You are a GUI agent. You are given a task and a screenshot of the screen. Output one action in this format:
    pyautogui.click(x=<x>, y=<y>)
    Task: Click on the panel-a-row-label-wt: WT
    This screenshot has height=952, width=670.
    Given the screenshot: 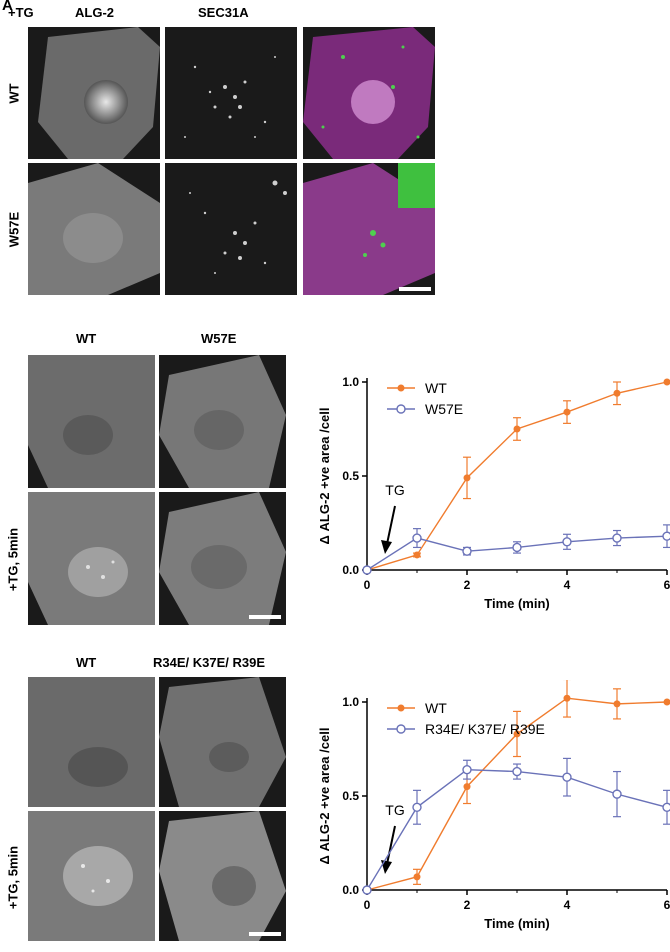 What is the action you would take?
    pyautogui.click(x=14, y=93)
    